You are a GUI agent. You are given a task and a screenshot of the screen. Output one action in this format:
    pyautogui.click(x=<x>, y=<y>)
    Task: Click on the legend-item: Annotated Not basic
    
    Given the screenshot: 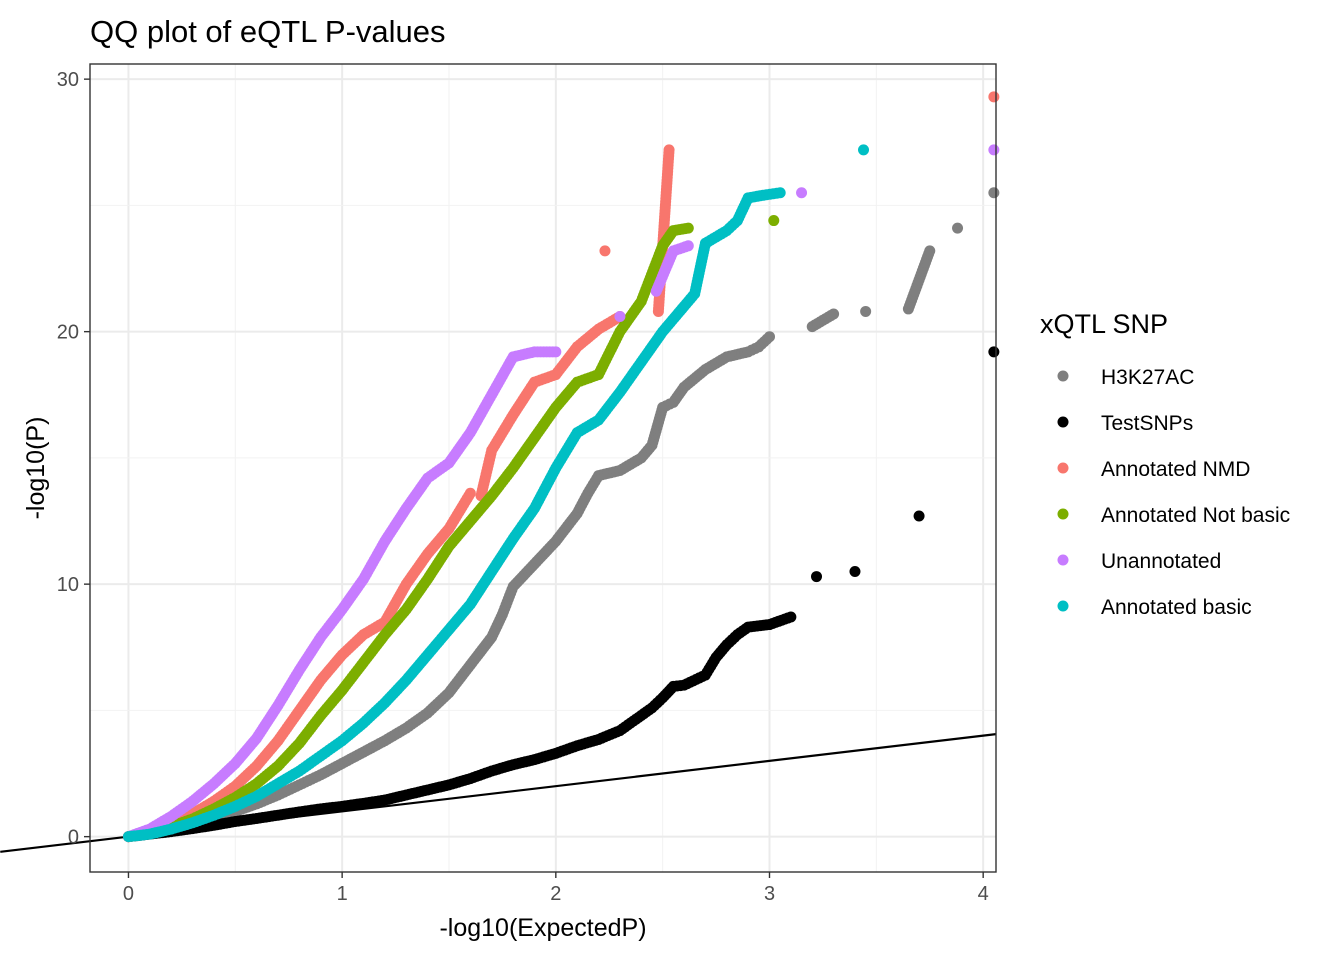 What is the action you would take?
    pyautogui.click(x=1173, y=515)
    